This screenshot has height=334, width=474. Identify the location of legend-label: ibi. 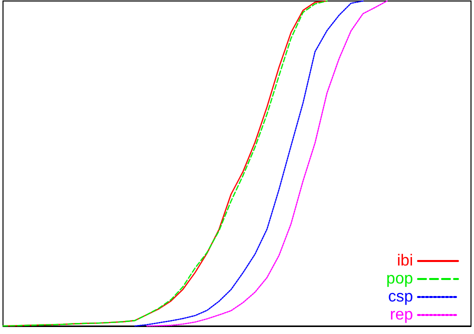
(404, 261).